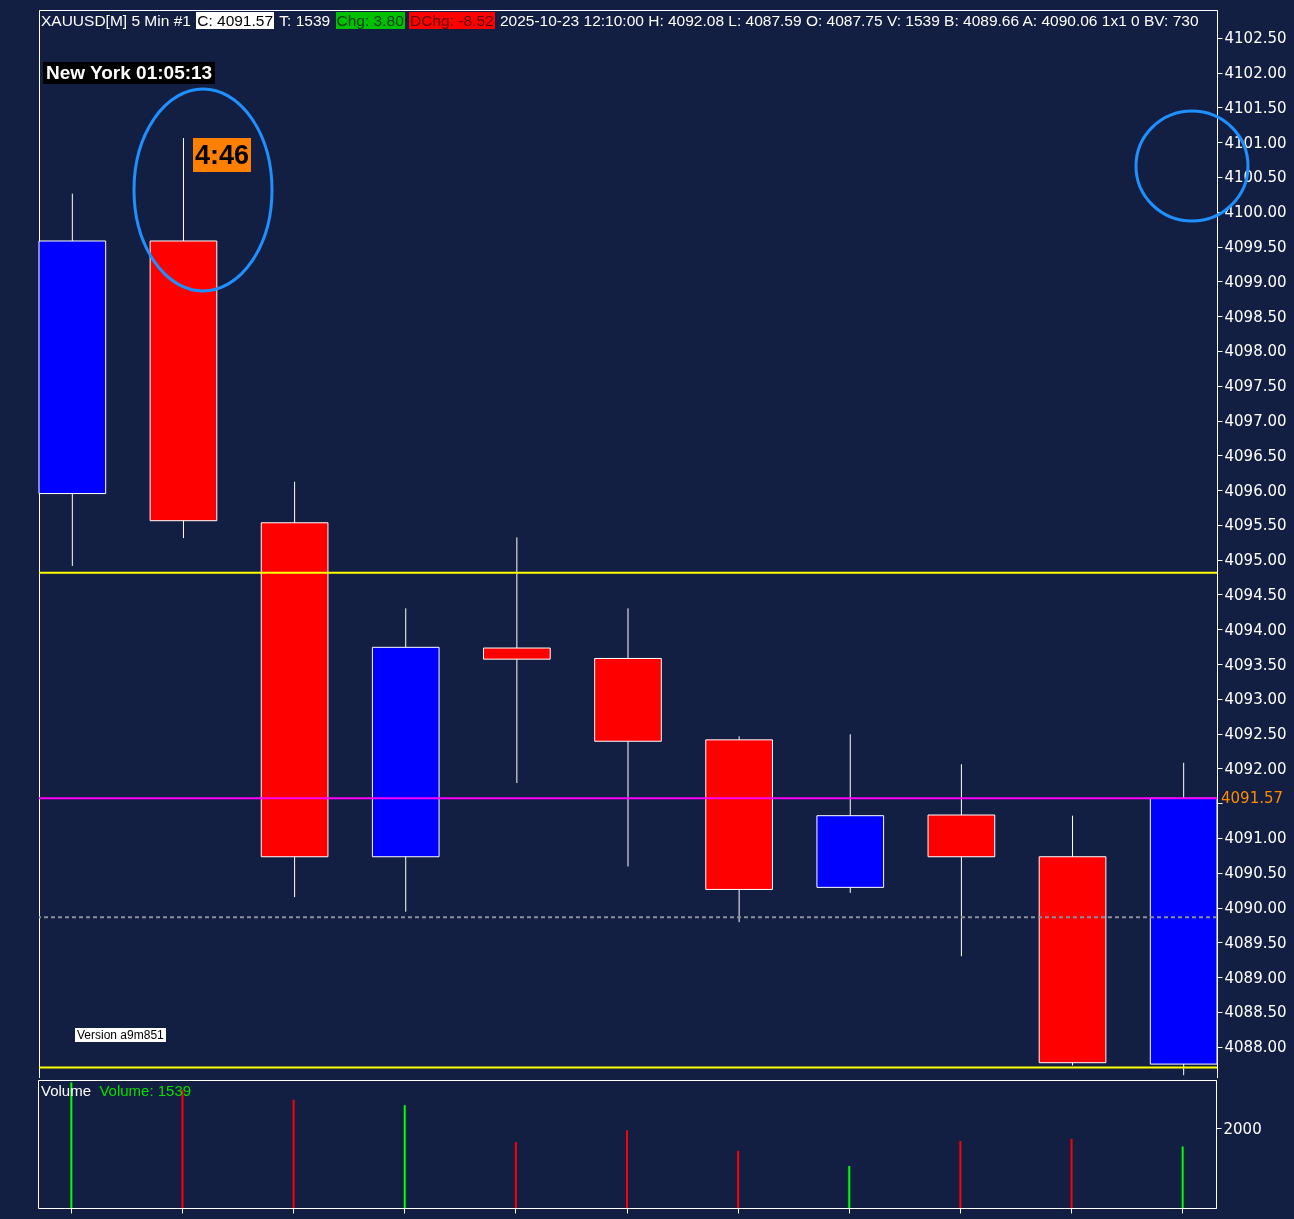 This screenshot has width=1294, height=1219. Describe the element at coordinates (305, 20) in the screenshot. I see `annotation: T: 1539` at that location.